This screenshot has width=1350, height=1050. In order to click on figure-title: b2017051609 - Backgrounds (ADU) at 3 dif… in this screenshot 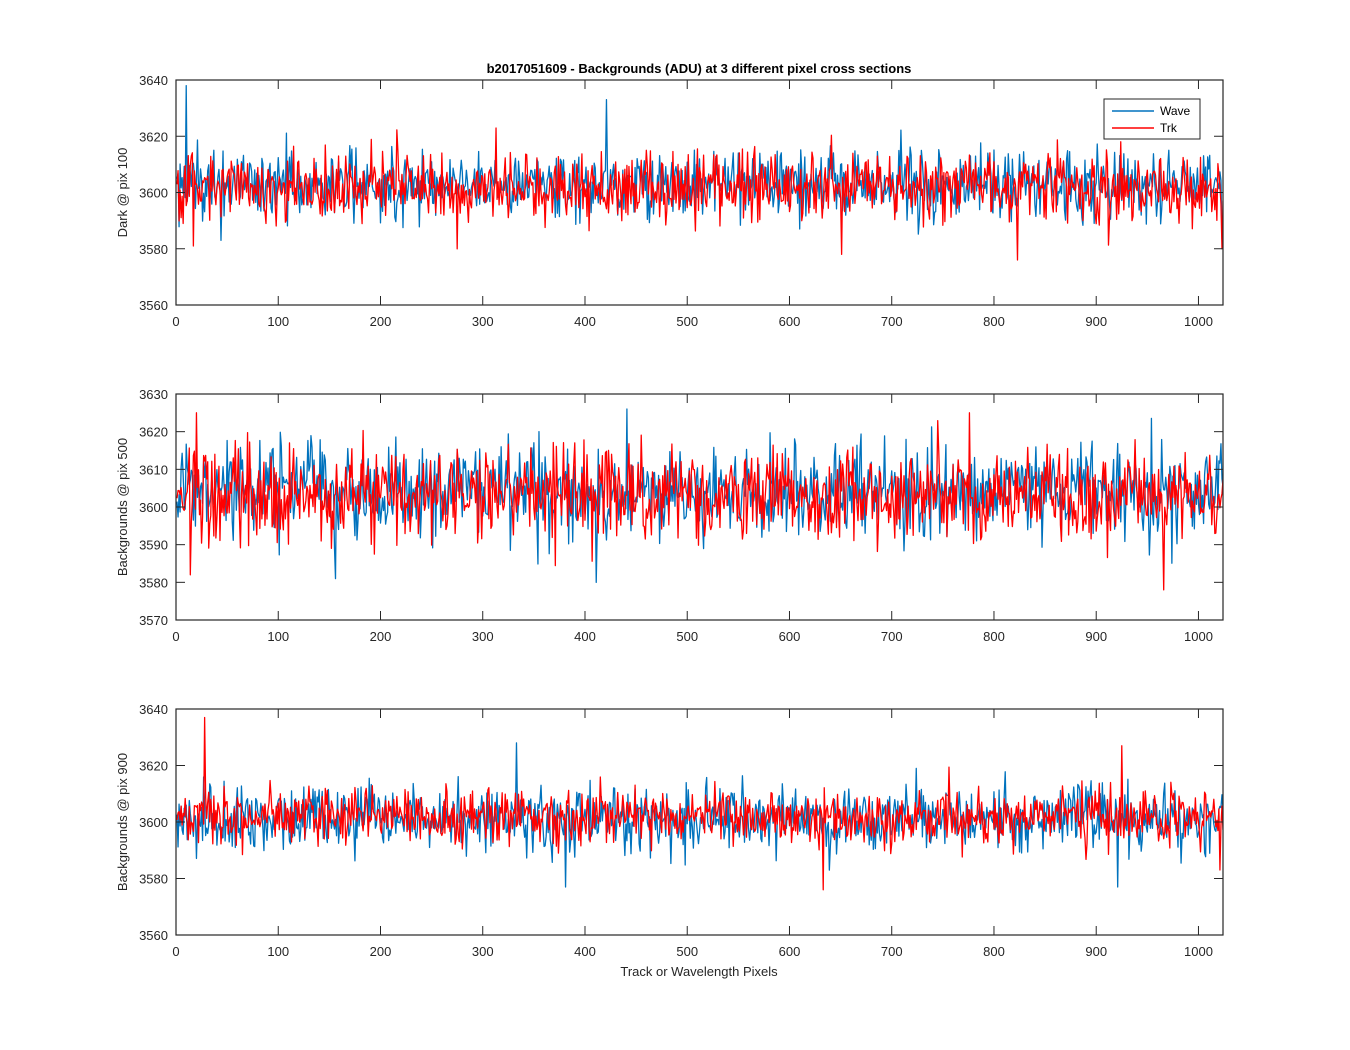, I will do `click(699, 68)`.